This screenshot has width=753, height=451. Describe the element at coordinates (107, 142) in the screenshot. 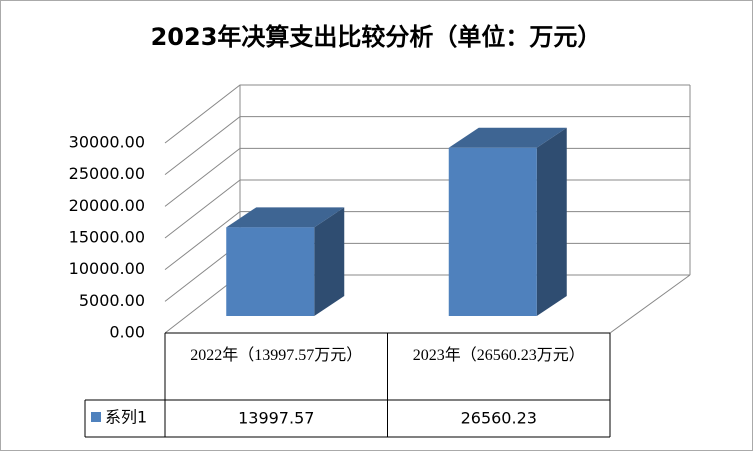

I see `y-tick-label: 30000.00` at that location.